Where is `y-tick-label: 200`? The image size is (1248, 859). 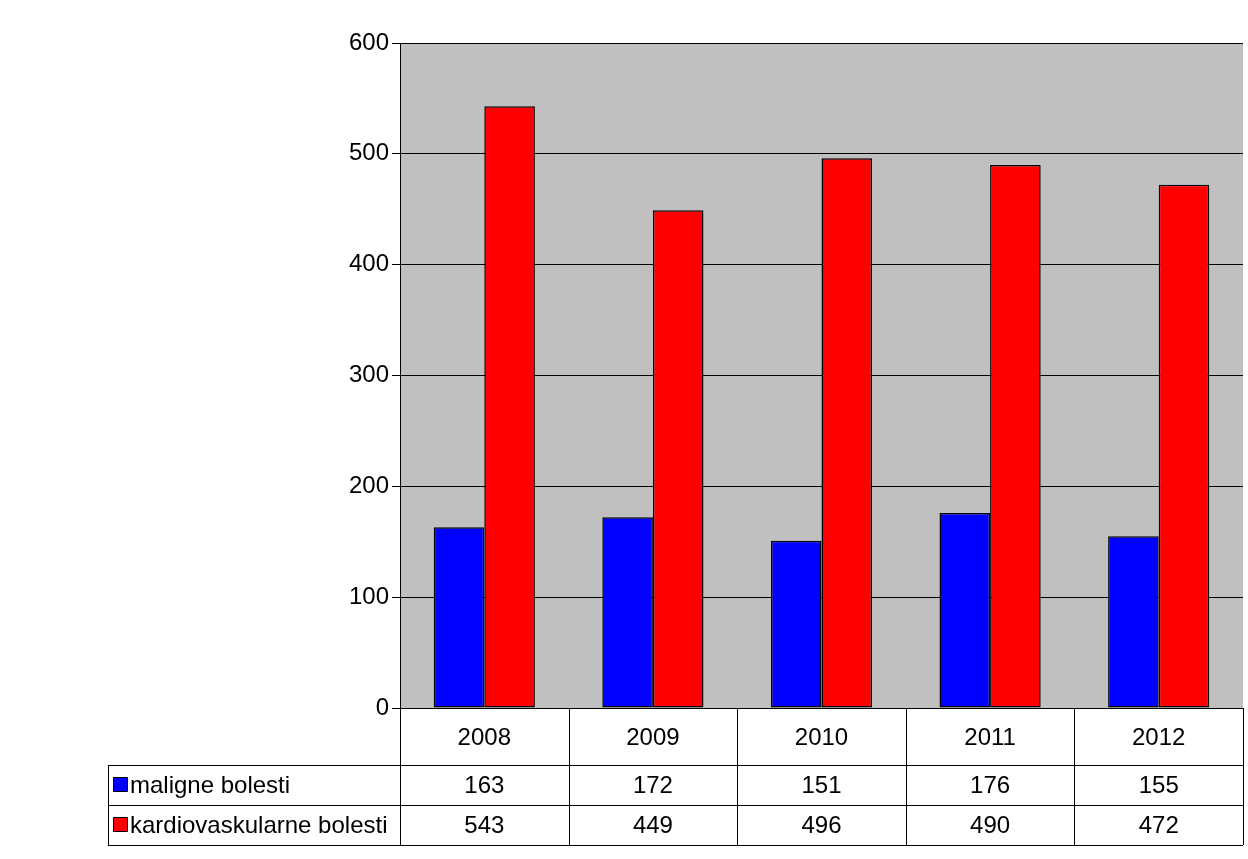 y-tick-label: 200 is located at coordinates (368, 484).